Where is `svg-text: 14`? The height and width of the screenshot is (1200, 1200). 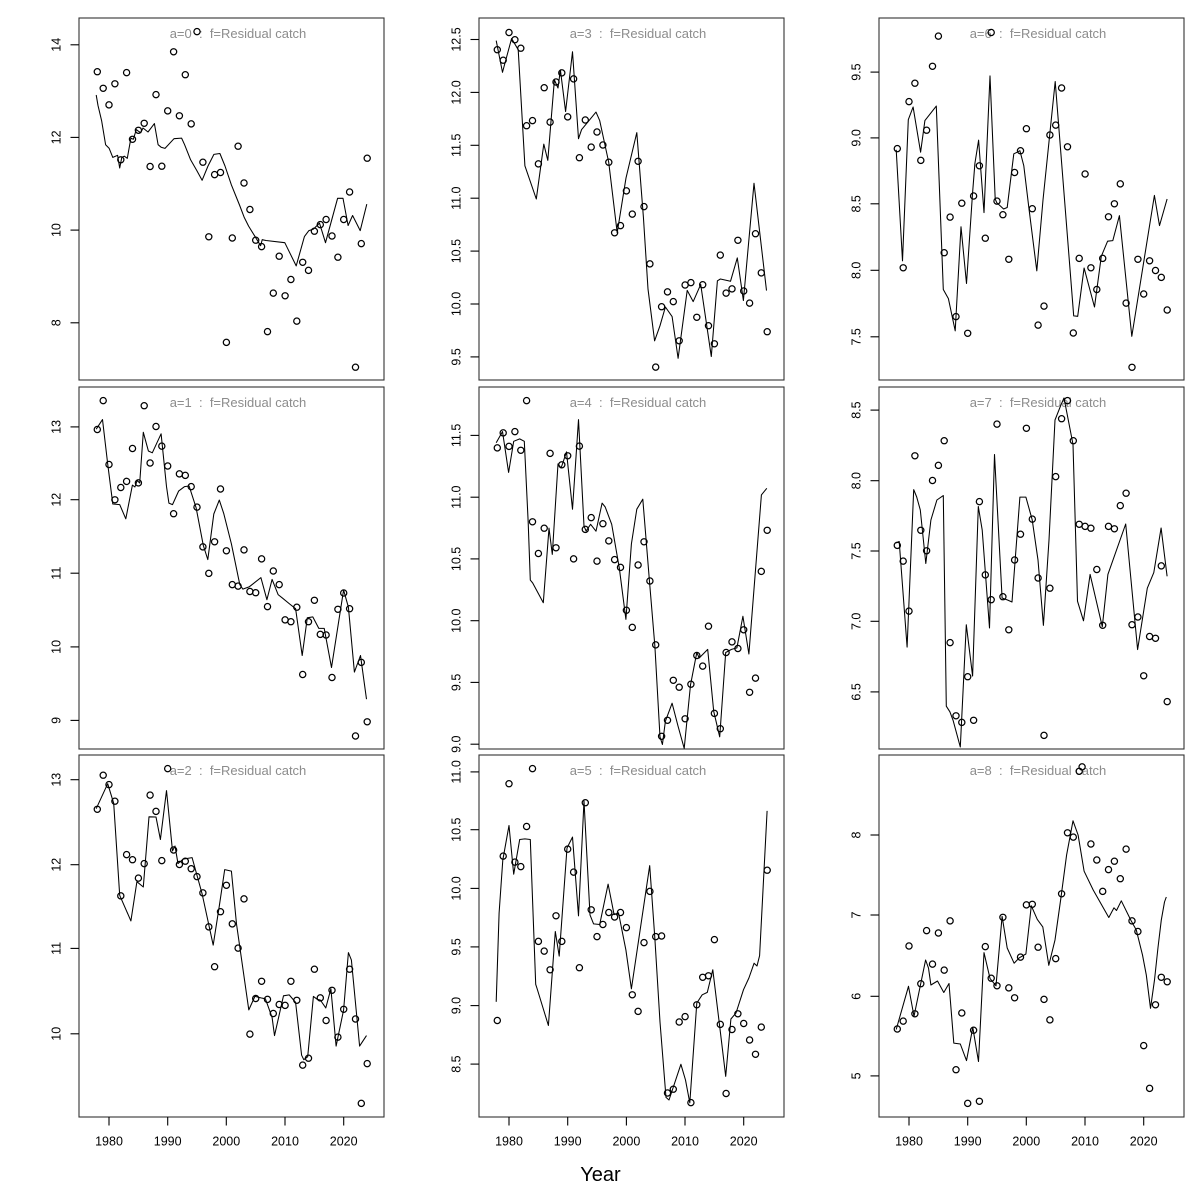 svg-text: 14 is located at coordinates (57, 45).